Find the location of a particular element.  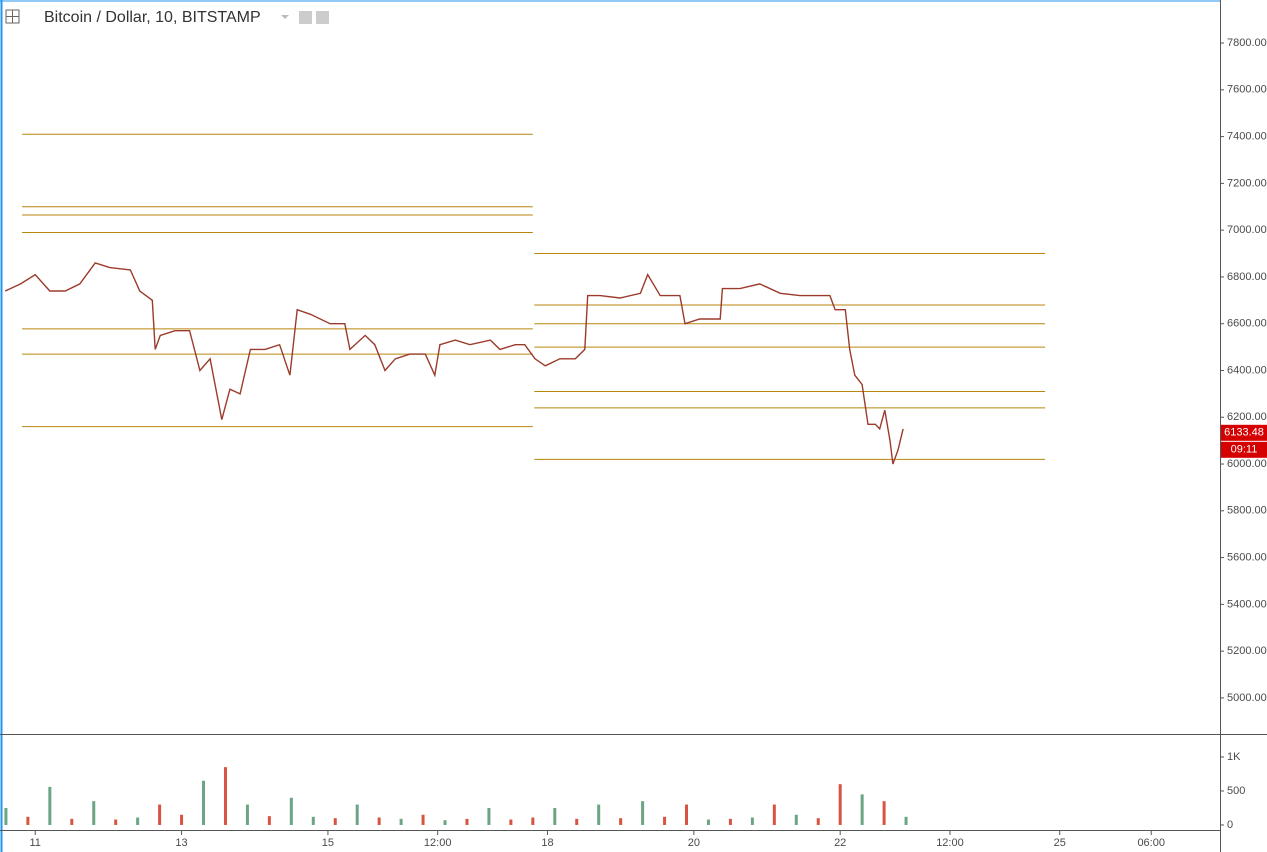

x-tick-label: 22 is located at coordinates (840, 843).